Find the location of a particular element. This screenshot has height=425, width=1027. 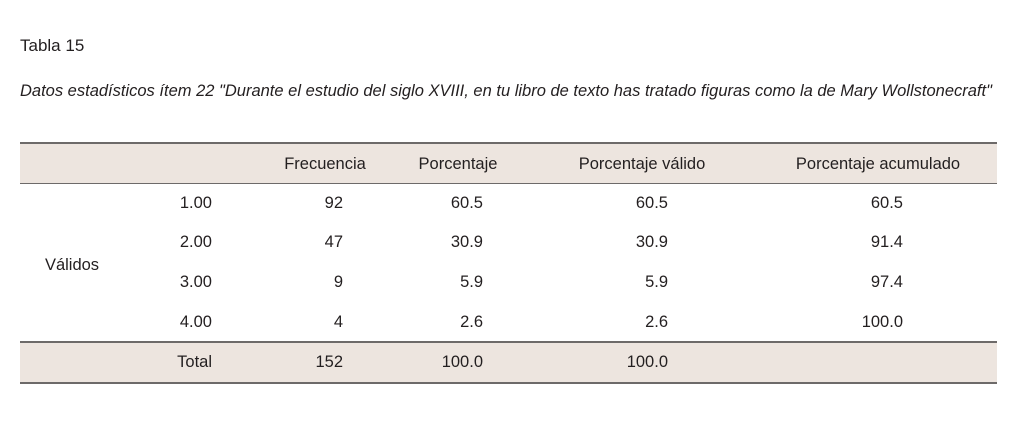

column-header: Porcentaje is located at coordinates (458, 164).